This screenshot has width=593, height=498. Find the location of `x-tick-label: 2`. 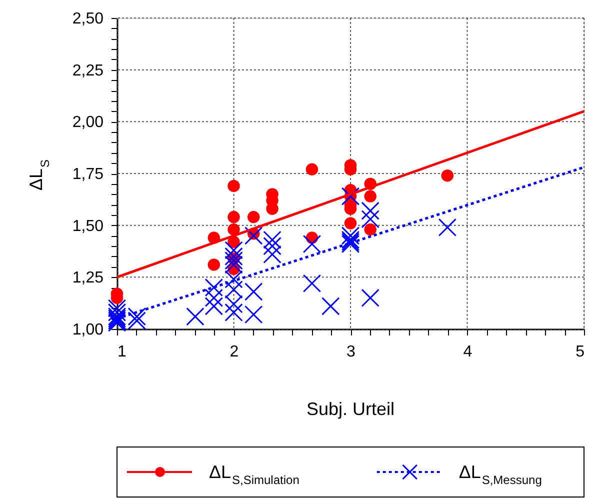

x-tick-label: 2 is located at coordinates (234, 352).